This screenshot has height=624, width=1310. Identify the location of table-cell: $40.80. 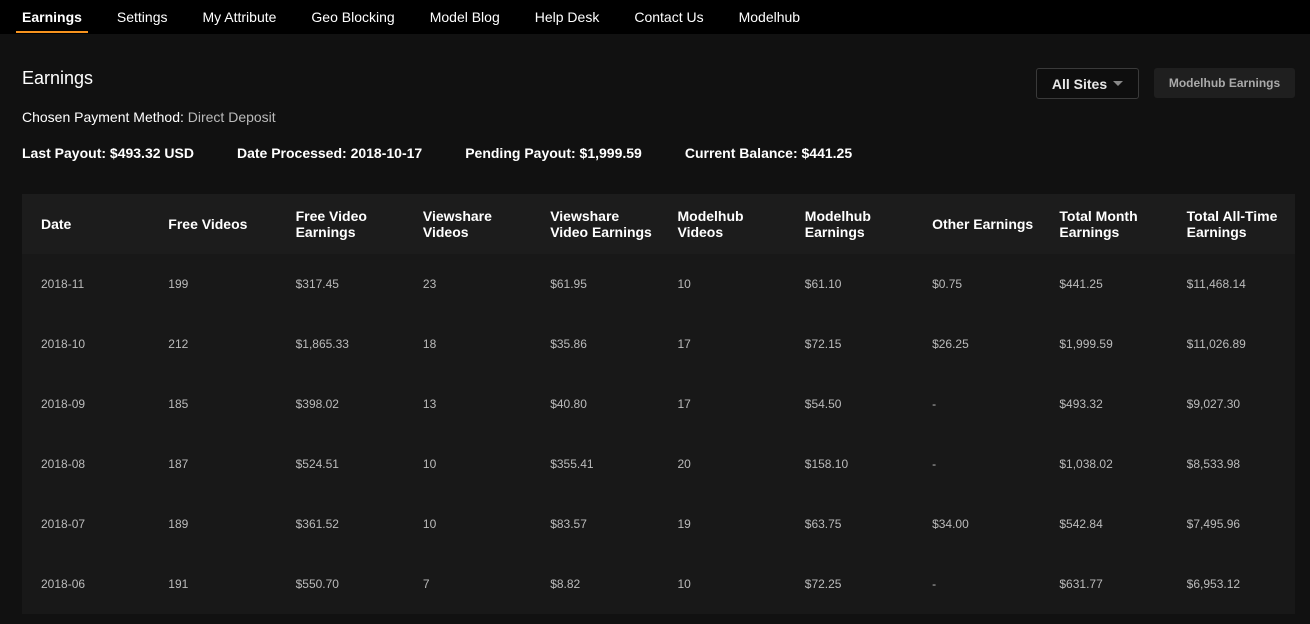
(568, 404).